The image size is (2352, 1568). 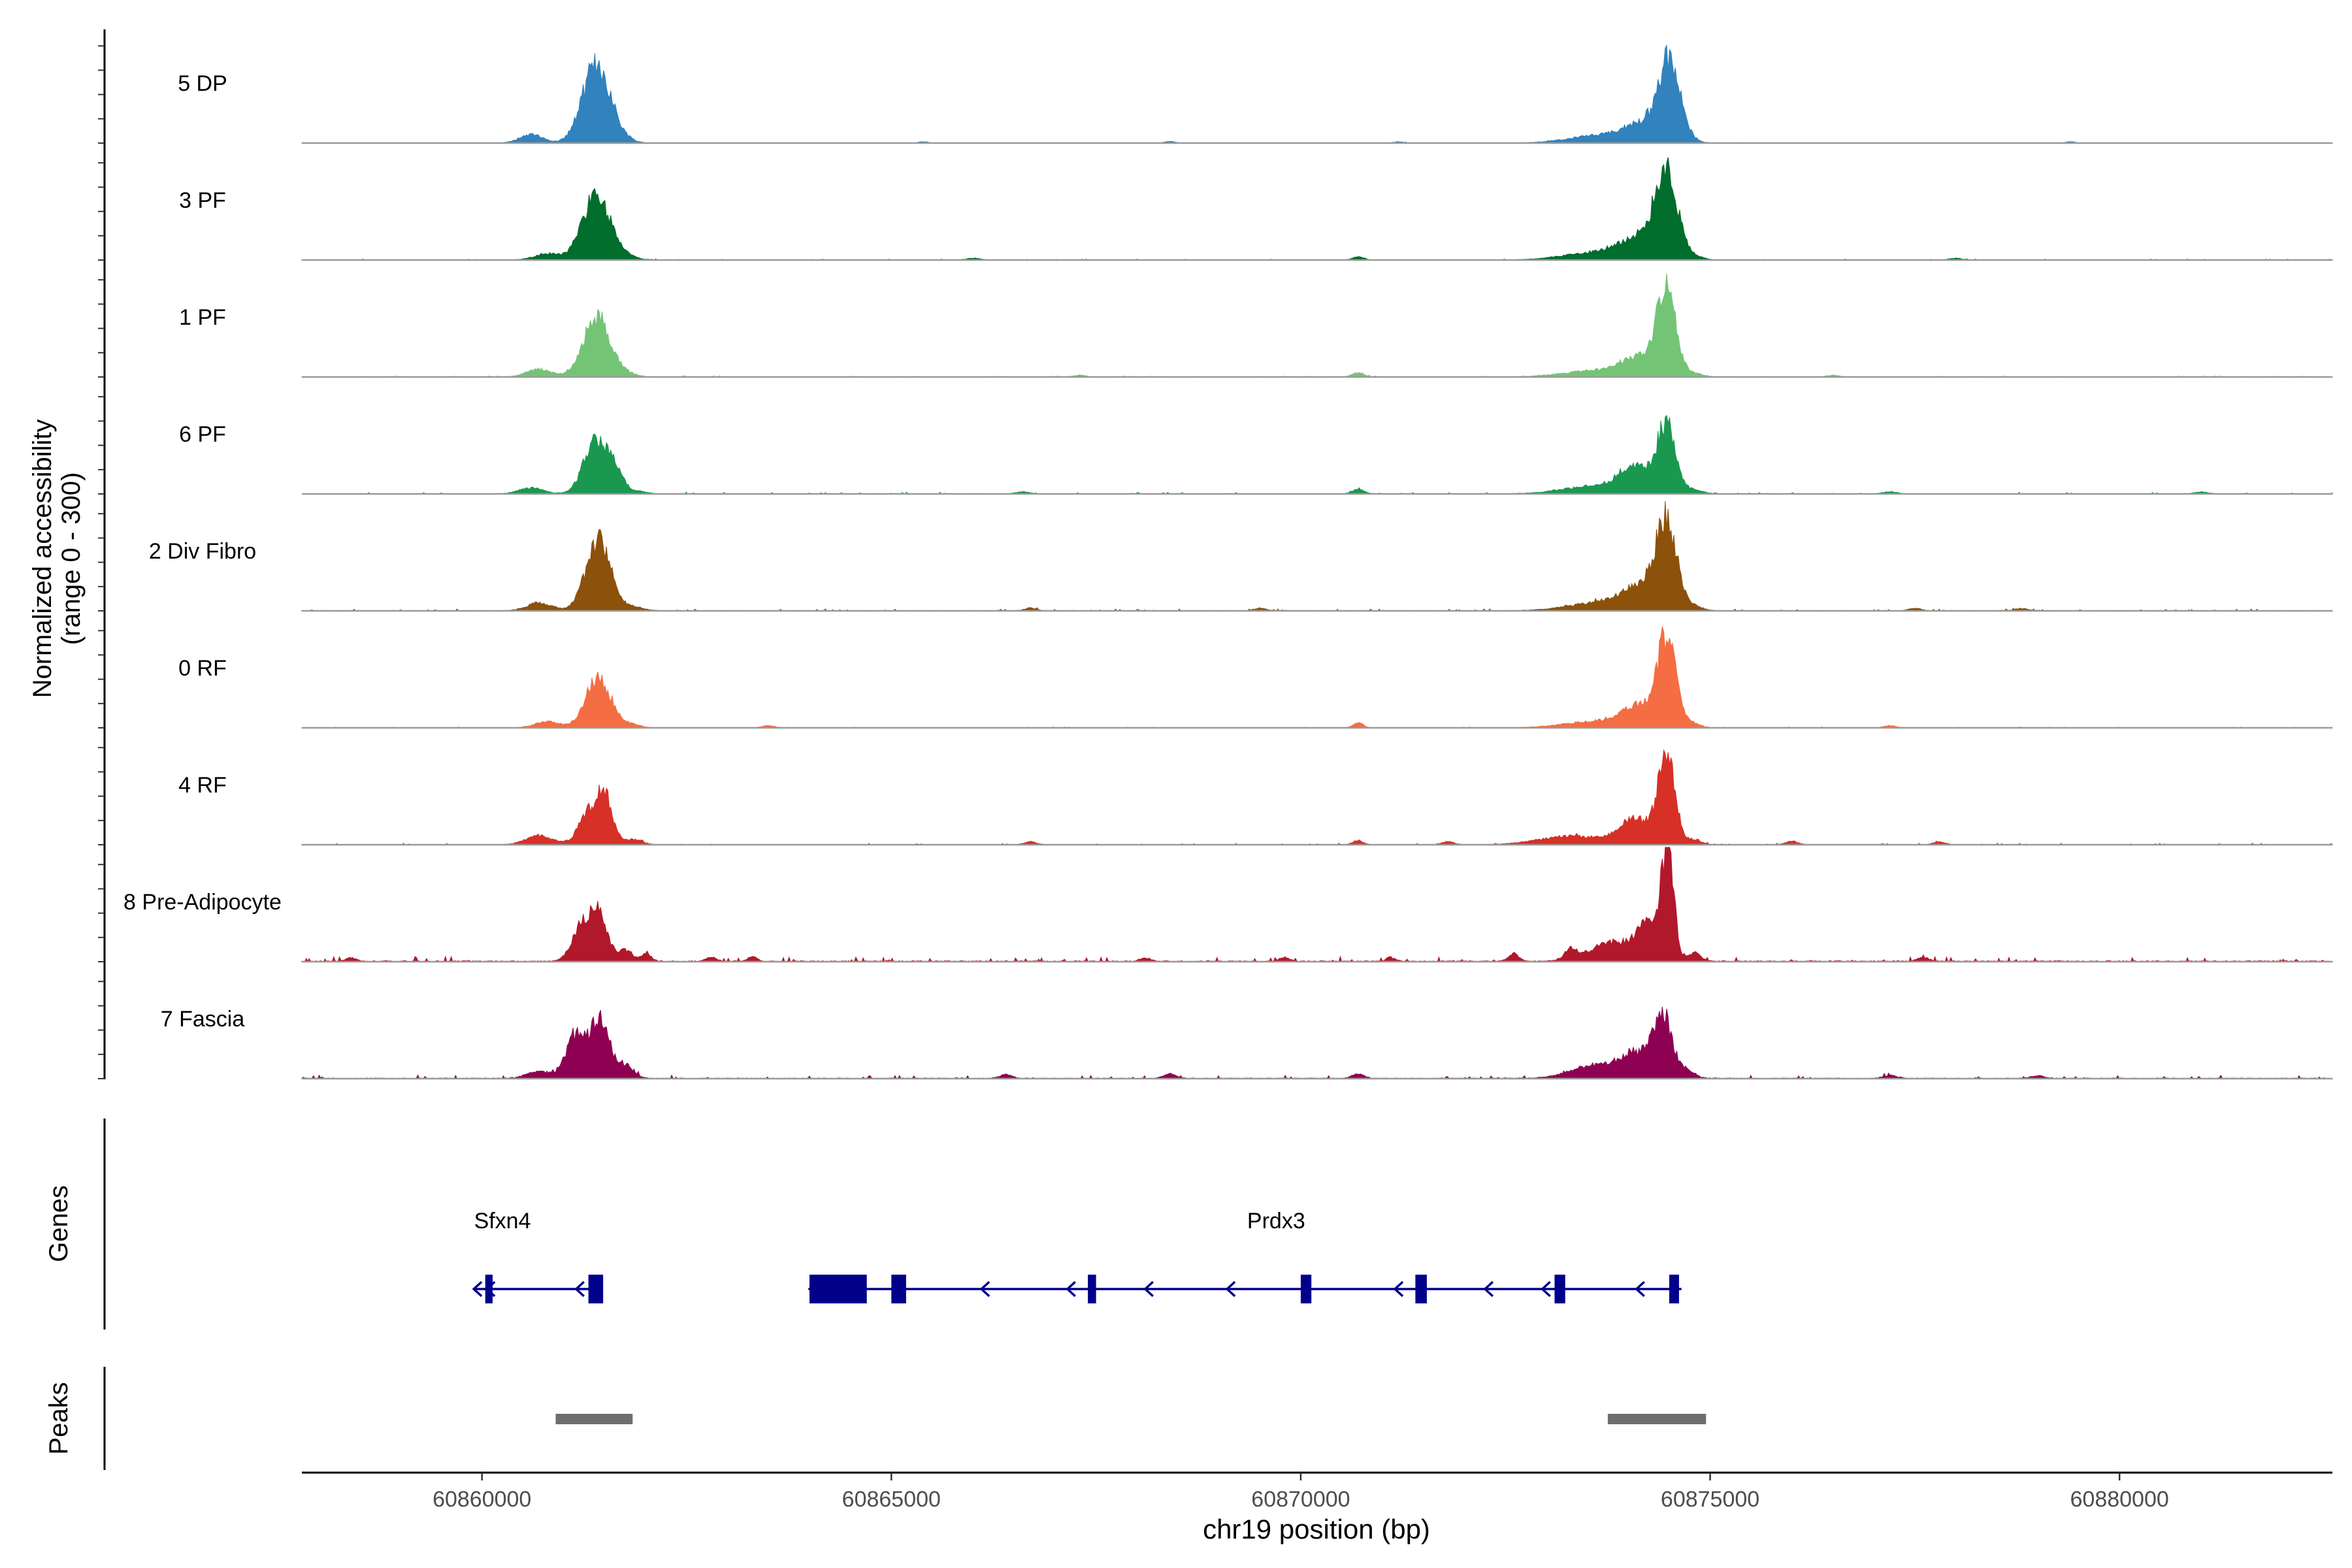 What do you see at coordinates (71, 558) in the screenshot?
I see `y-axis-label-line2: (range 0 - 300)` at bounding box center [71, 558].